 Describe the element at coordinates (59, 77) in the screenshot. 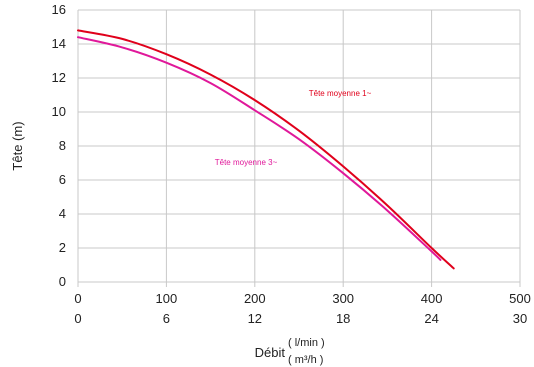

I see `y-tick-label: 12` at that location.